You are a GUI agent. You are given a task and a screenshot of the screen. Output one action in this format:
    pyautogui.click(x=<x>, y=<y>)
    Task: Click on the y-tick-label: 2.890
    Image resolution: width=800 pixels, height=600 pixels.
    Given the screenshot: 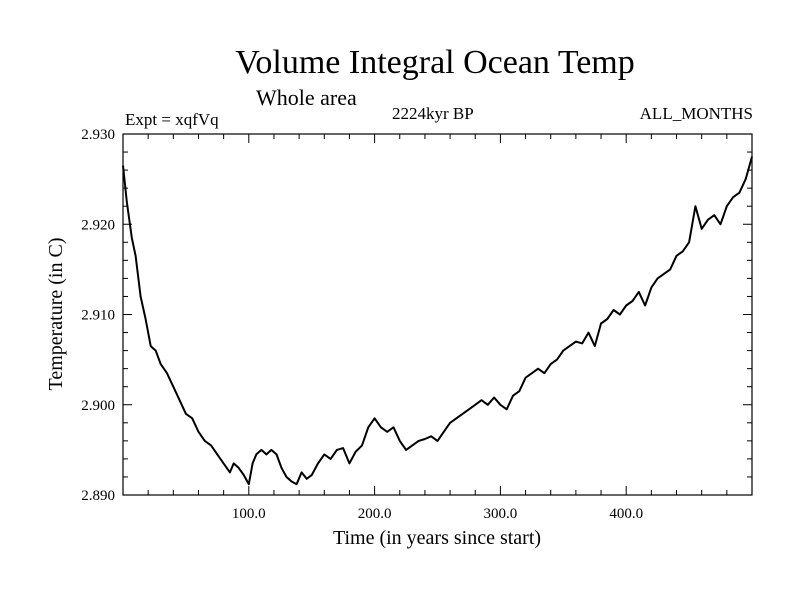 What is the action you would take?
    pyautogui.click(x=98, y=496)
    